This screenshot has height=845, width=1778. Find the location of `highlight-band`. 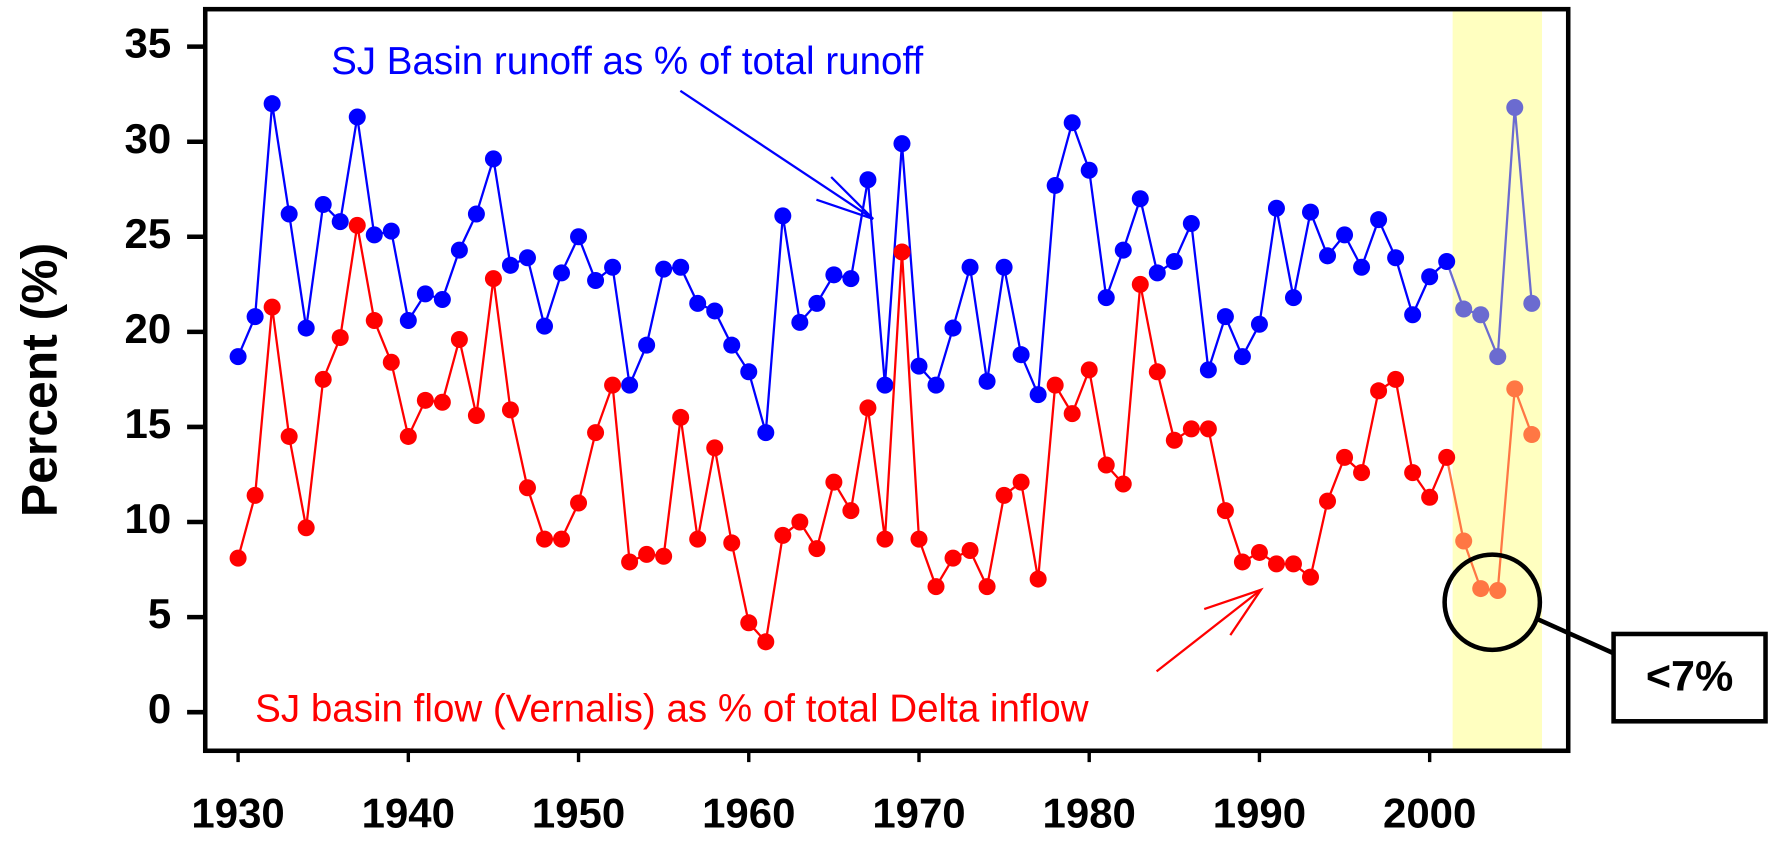

highlight-band is located at coordinates (1497, 380).